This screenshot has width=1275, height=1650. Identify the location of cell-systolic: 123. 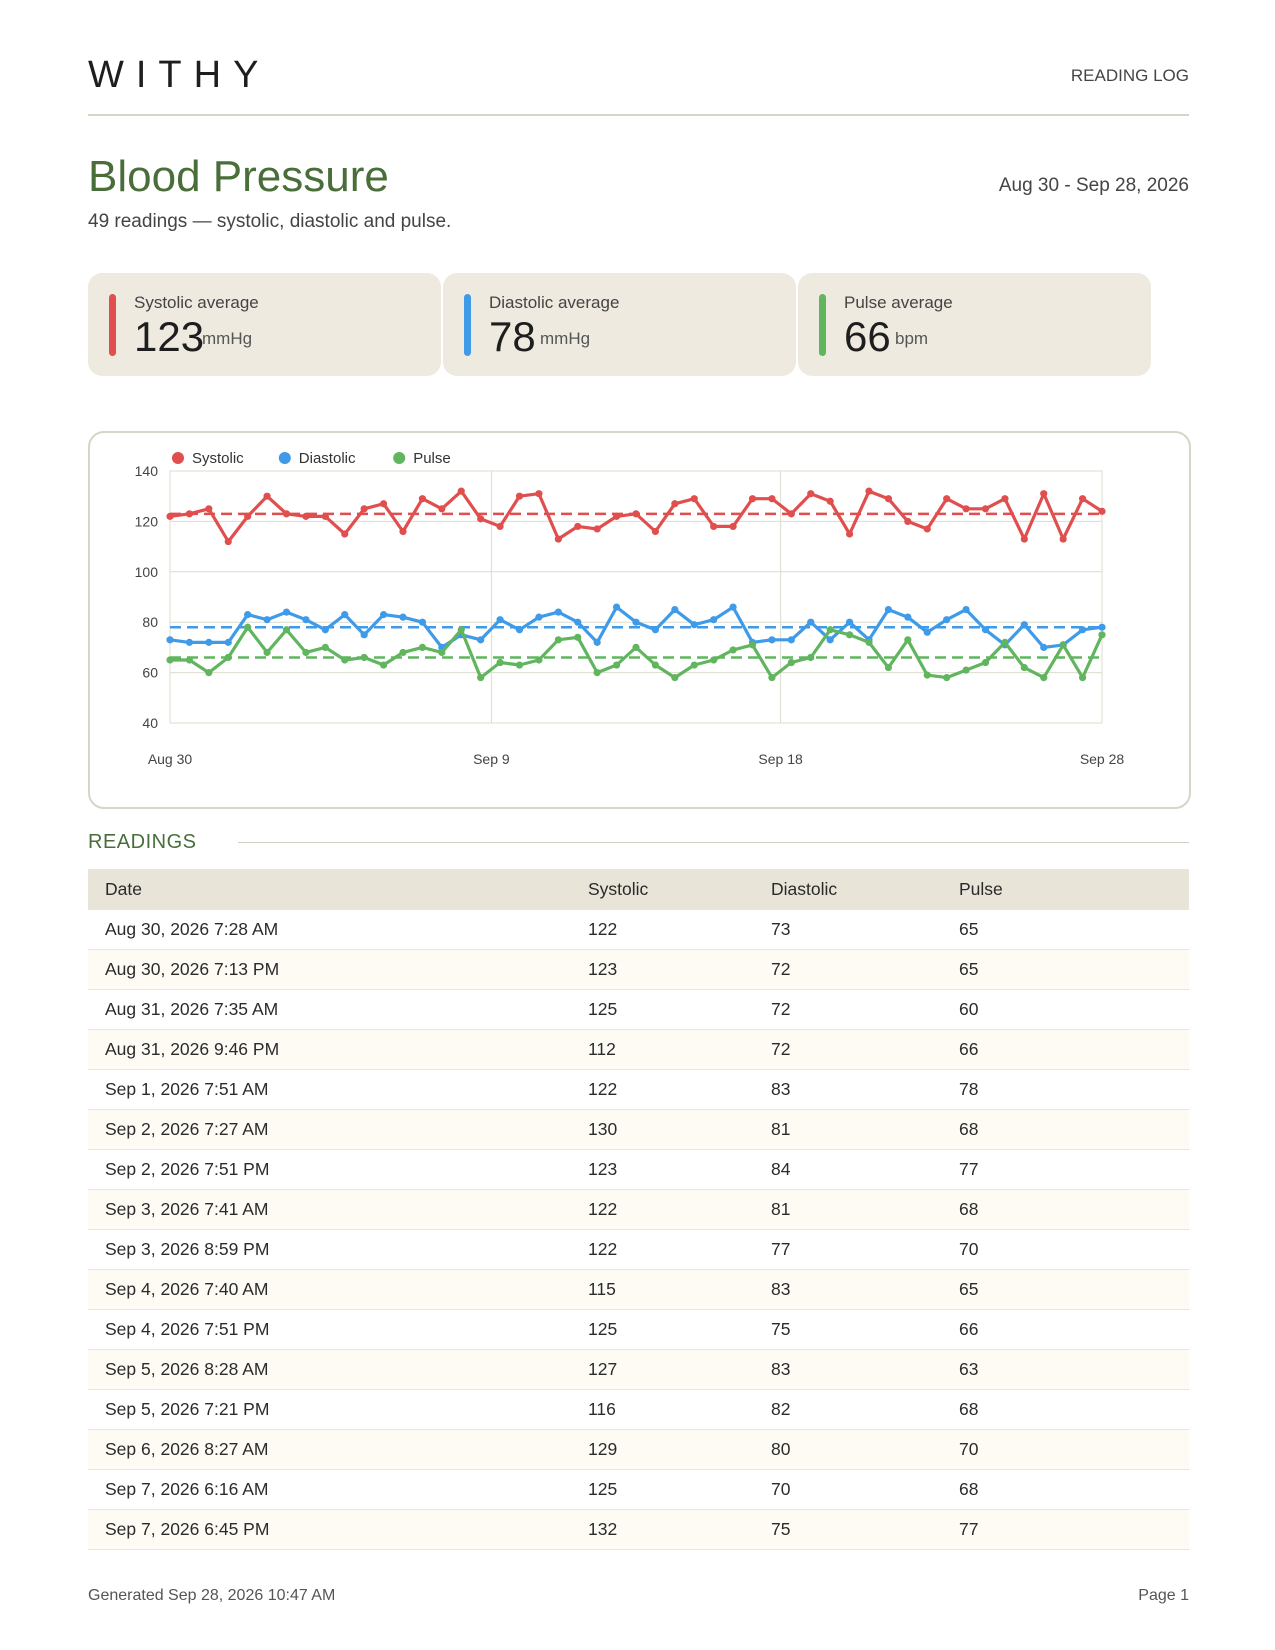
(679, 969).